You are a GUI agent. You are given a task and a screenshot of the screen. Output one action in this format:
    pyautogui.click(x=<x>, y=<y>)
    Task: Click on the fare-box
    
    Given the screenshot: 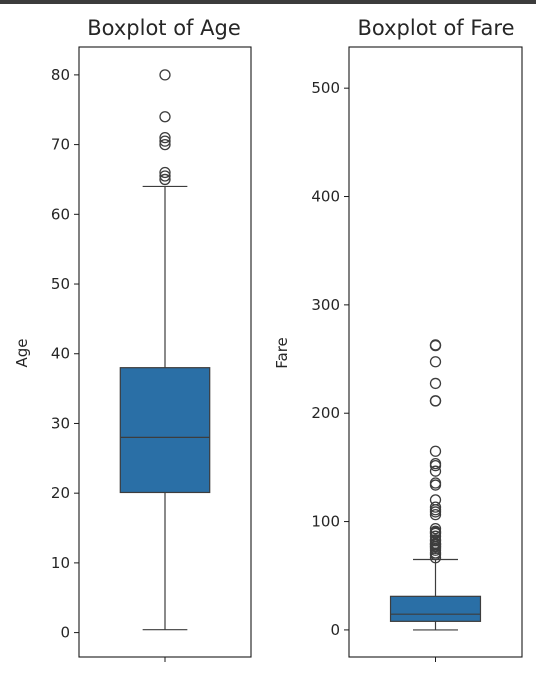 What is the action you would take?
    pyautogui.click(x=435, y=608)
    